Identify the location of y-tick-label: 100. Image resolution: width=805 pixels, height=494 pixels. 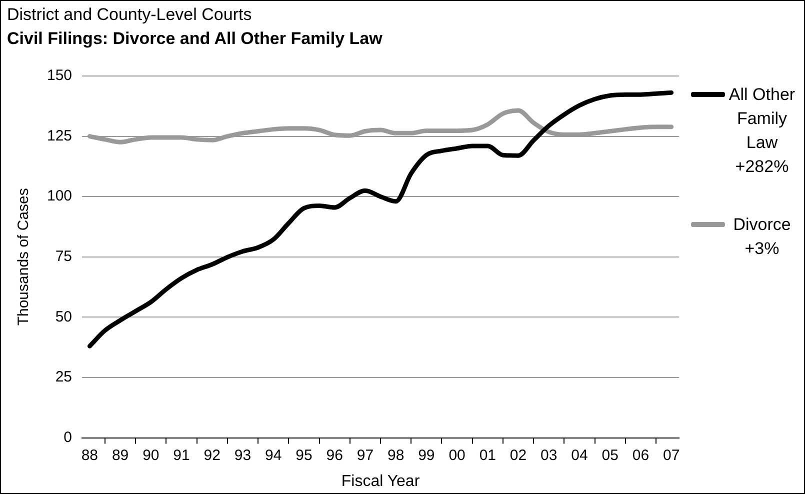
(59, 196).